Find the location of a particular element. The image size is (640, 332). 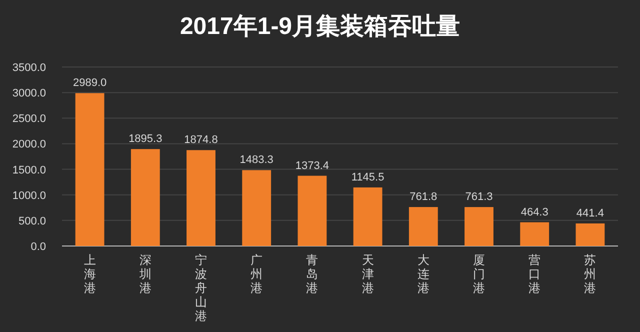

y-tick-label: 2000.0 is located at coordinates (29, 144).